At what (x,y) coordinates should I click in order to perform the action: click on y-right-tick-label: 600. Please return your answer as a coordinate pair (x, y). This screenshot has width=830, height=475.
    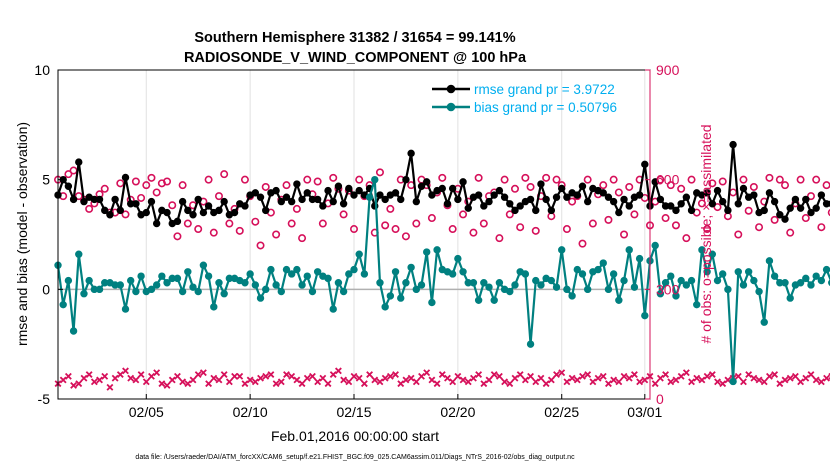
    Looking at the image, I should click on (668, 180).